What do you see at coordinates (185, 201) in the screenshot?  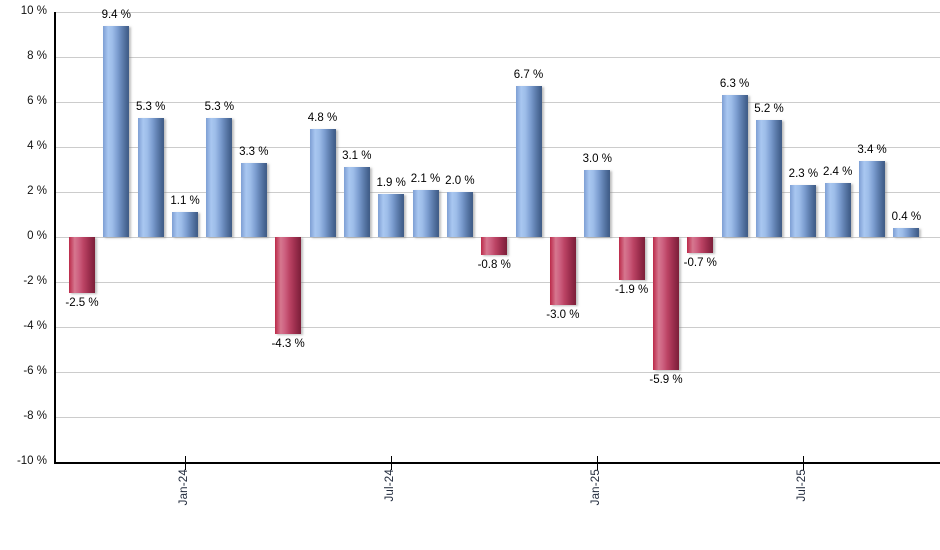 I see `bar-value-label: 1.1 %` at bounding box center [185, 201].